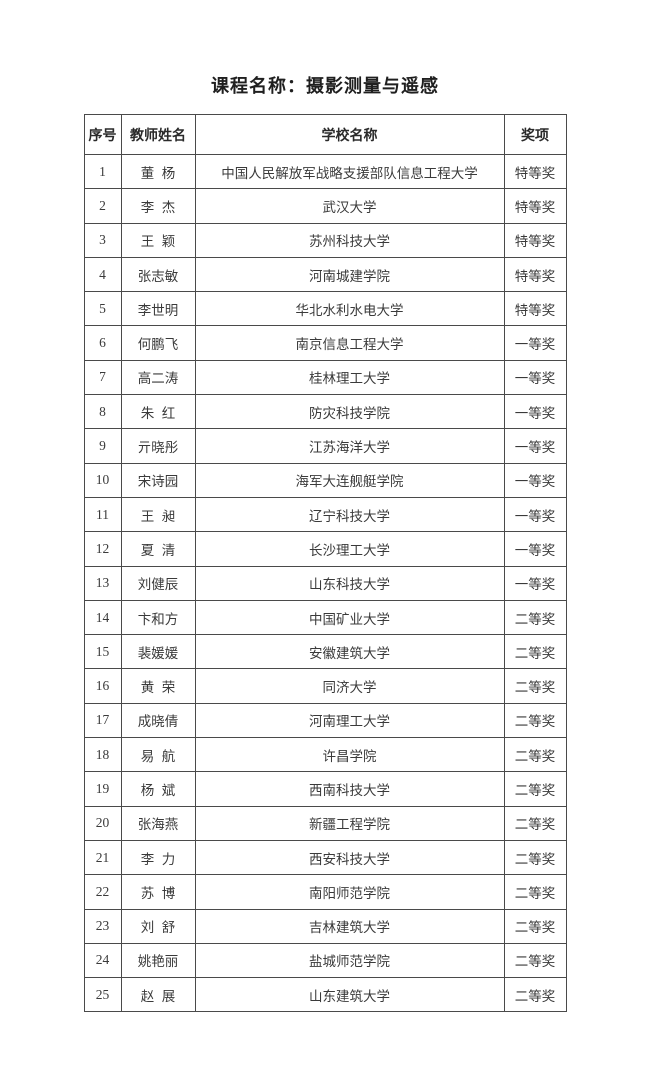  I want to click on table-header: 序号 教师姓名 学校名称 奖项, so click(325, 134).